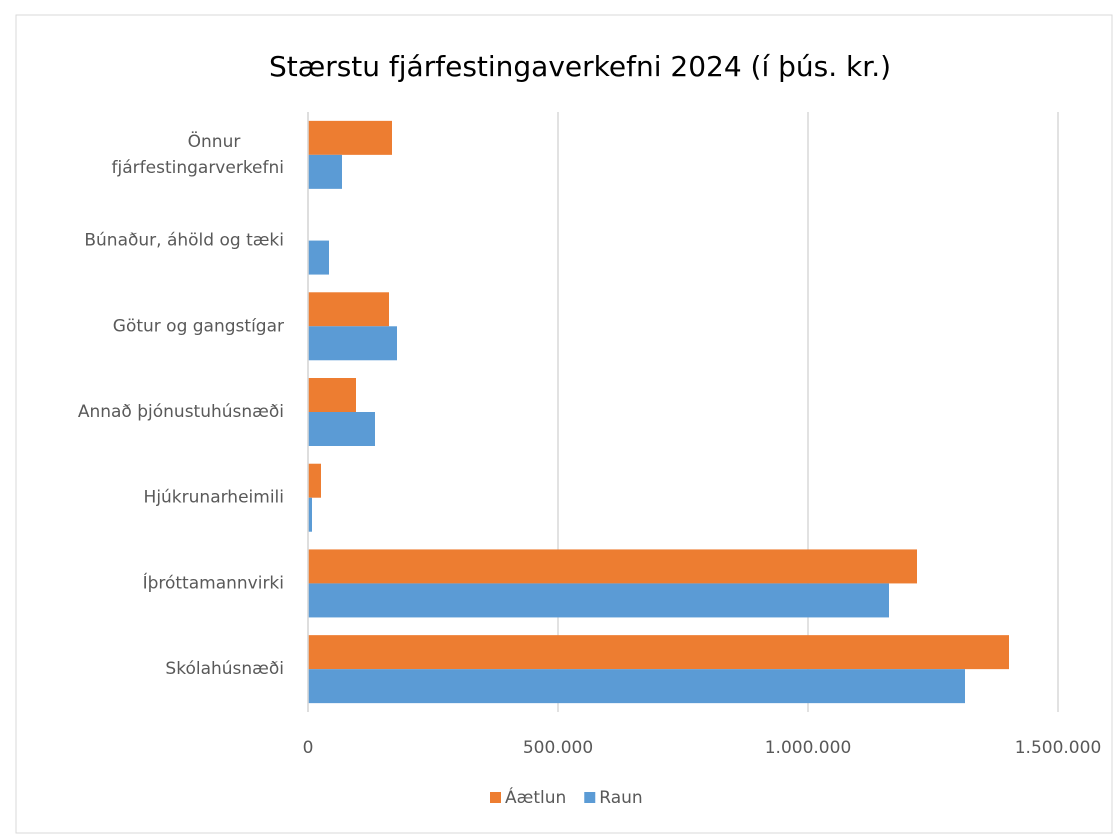 Image resolution: width=1114 pixels, height=835 pixels. What do you see at coordinates (184, 241) in the screenshot?
I see `y-tick-label: Búnaður, áhöld og tæki` at bounding box center [184, 241].